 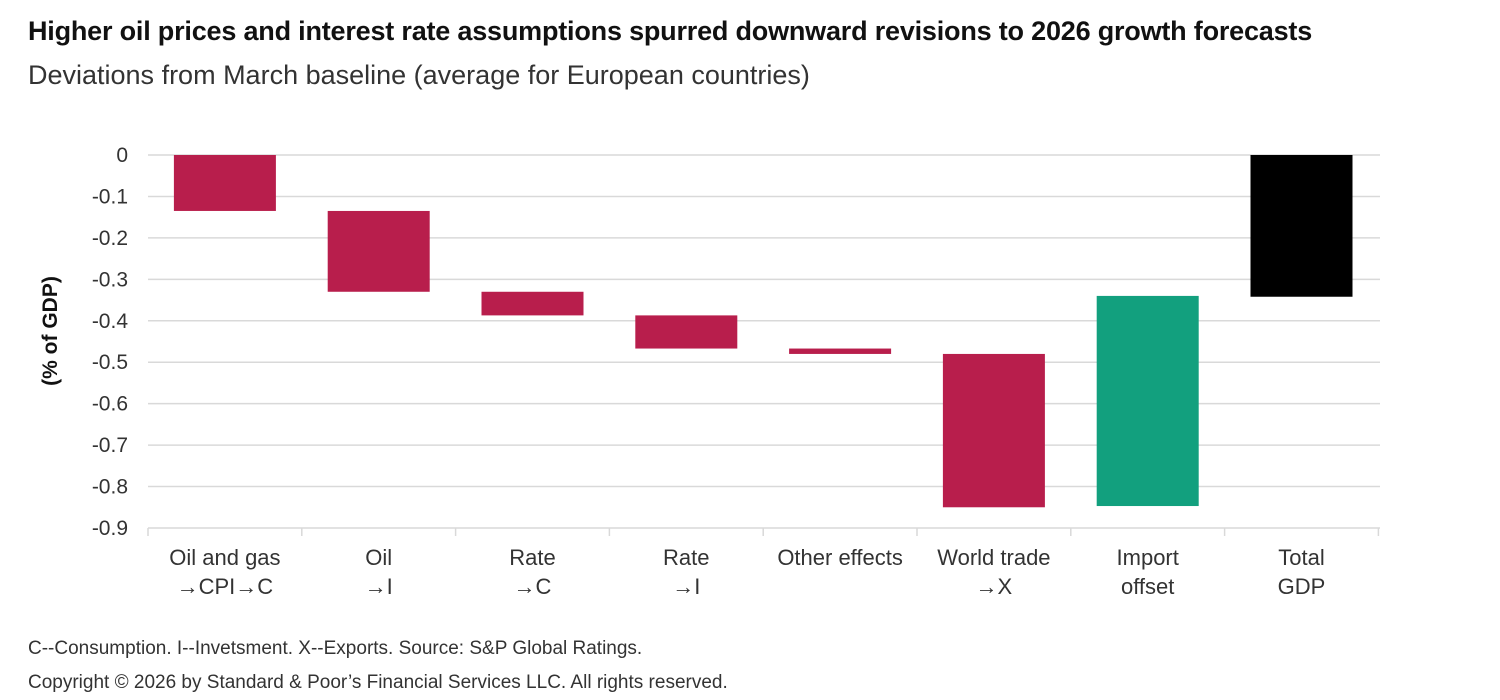 I want to click on x-category-label: →CPI→C, so click(x=225, y=586).